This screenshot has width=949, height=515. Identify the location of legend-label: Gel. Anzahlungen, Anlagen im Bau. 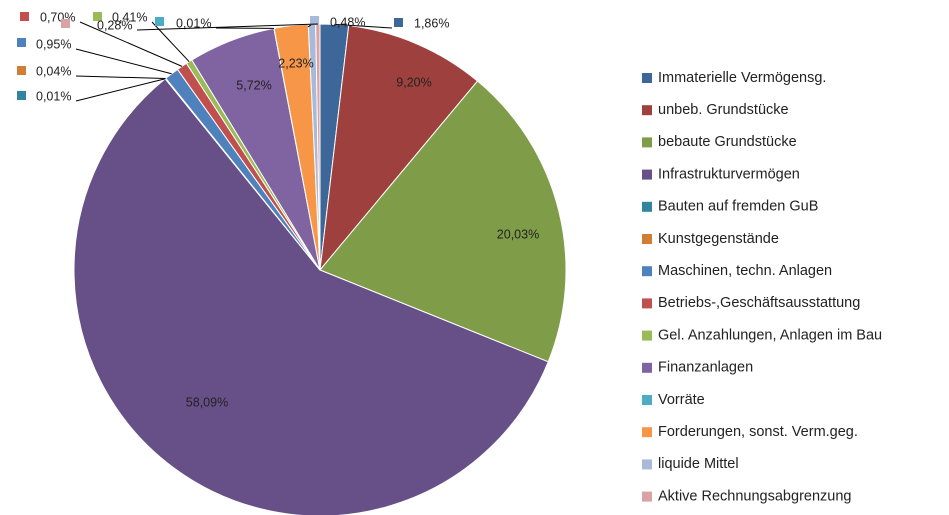
(770, 335).